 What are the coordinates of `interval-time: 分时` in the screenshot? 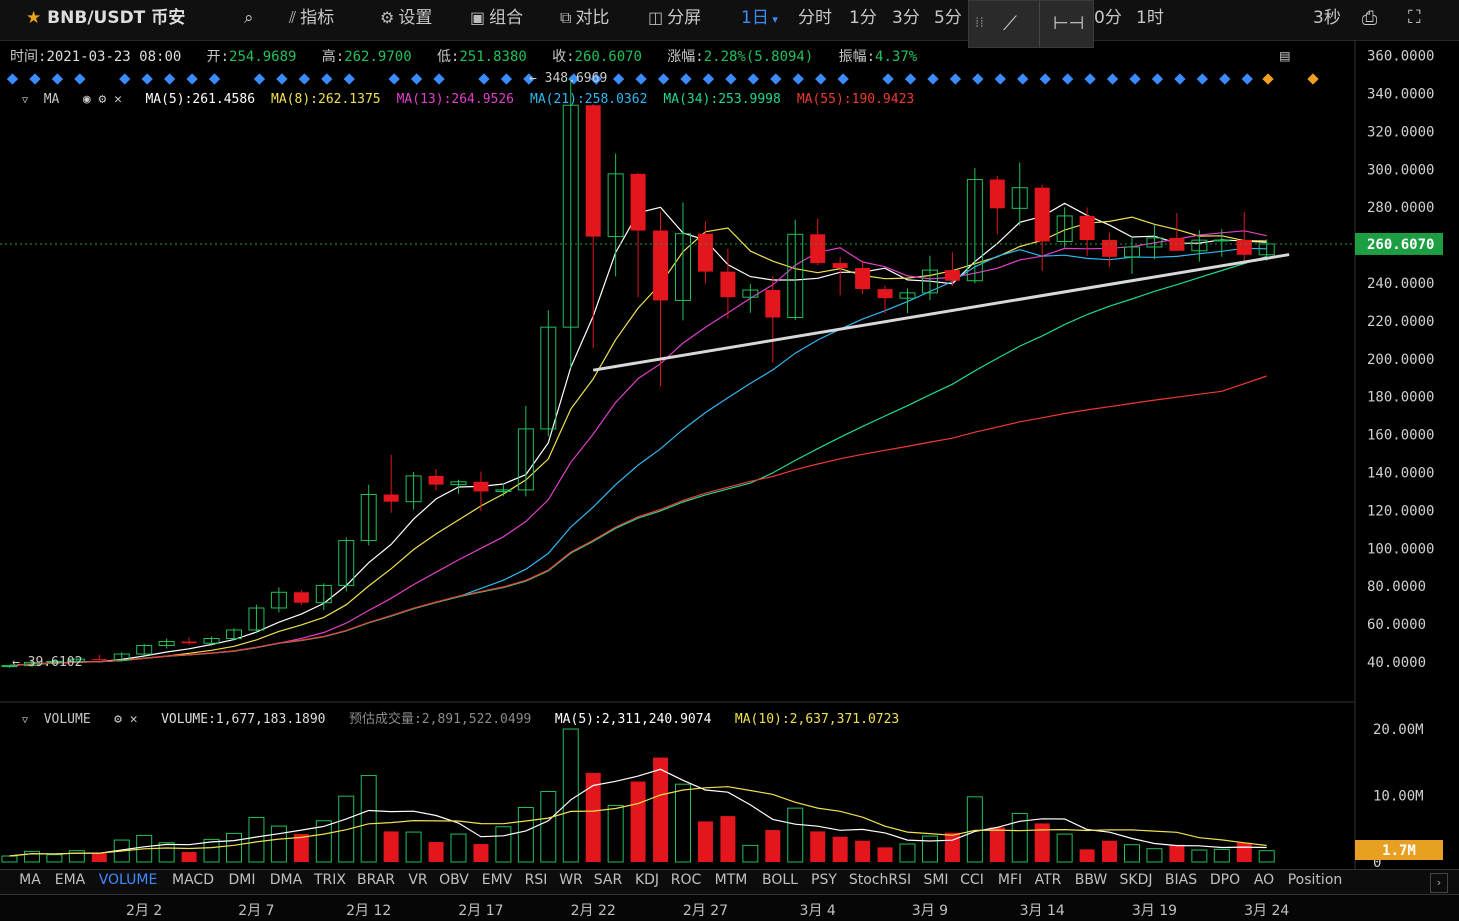 It's located at (815, 18).